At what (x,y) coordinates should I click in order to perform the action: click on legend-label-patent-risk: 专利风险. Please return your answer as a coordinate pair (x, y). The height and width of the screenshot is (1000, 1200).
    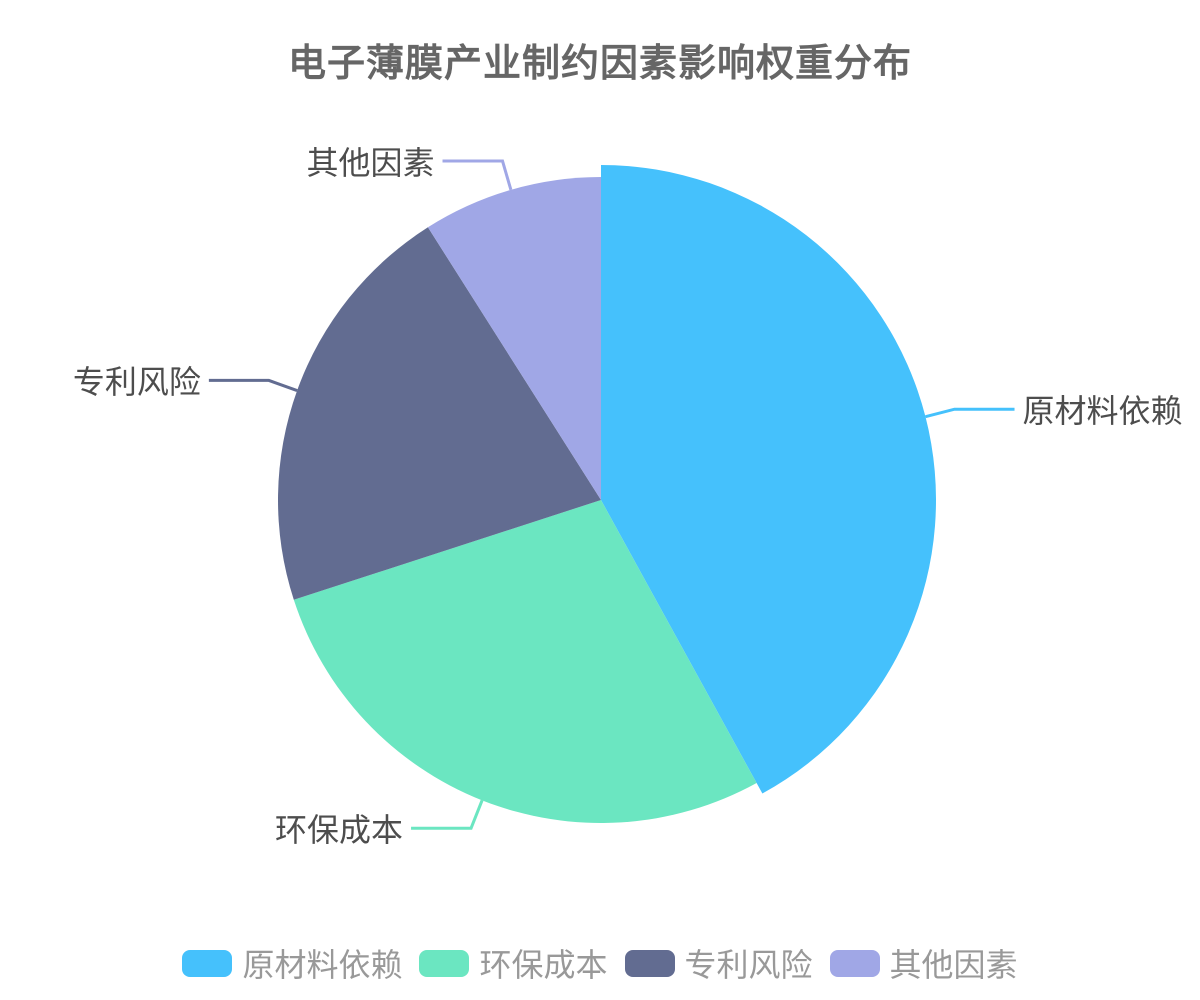
    Looking at the image, I should click on (748, 965).